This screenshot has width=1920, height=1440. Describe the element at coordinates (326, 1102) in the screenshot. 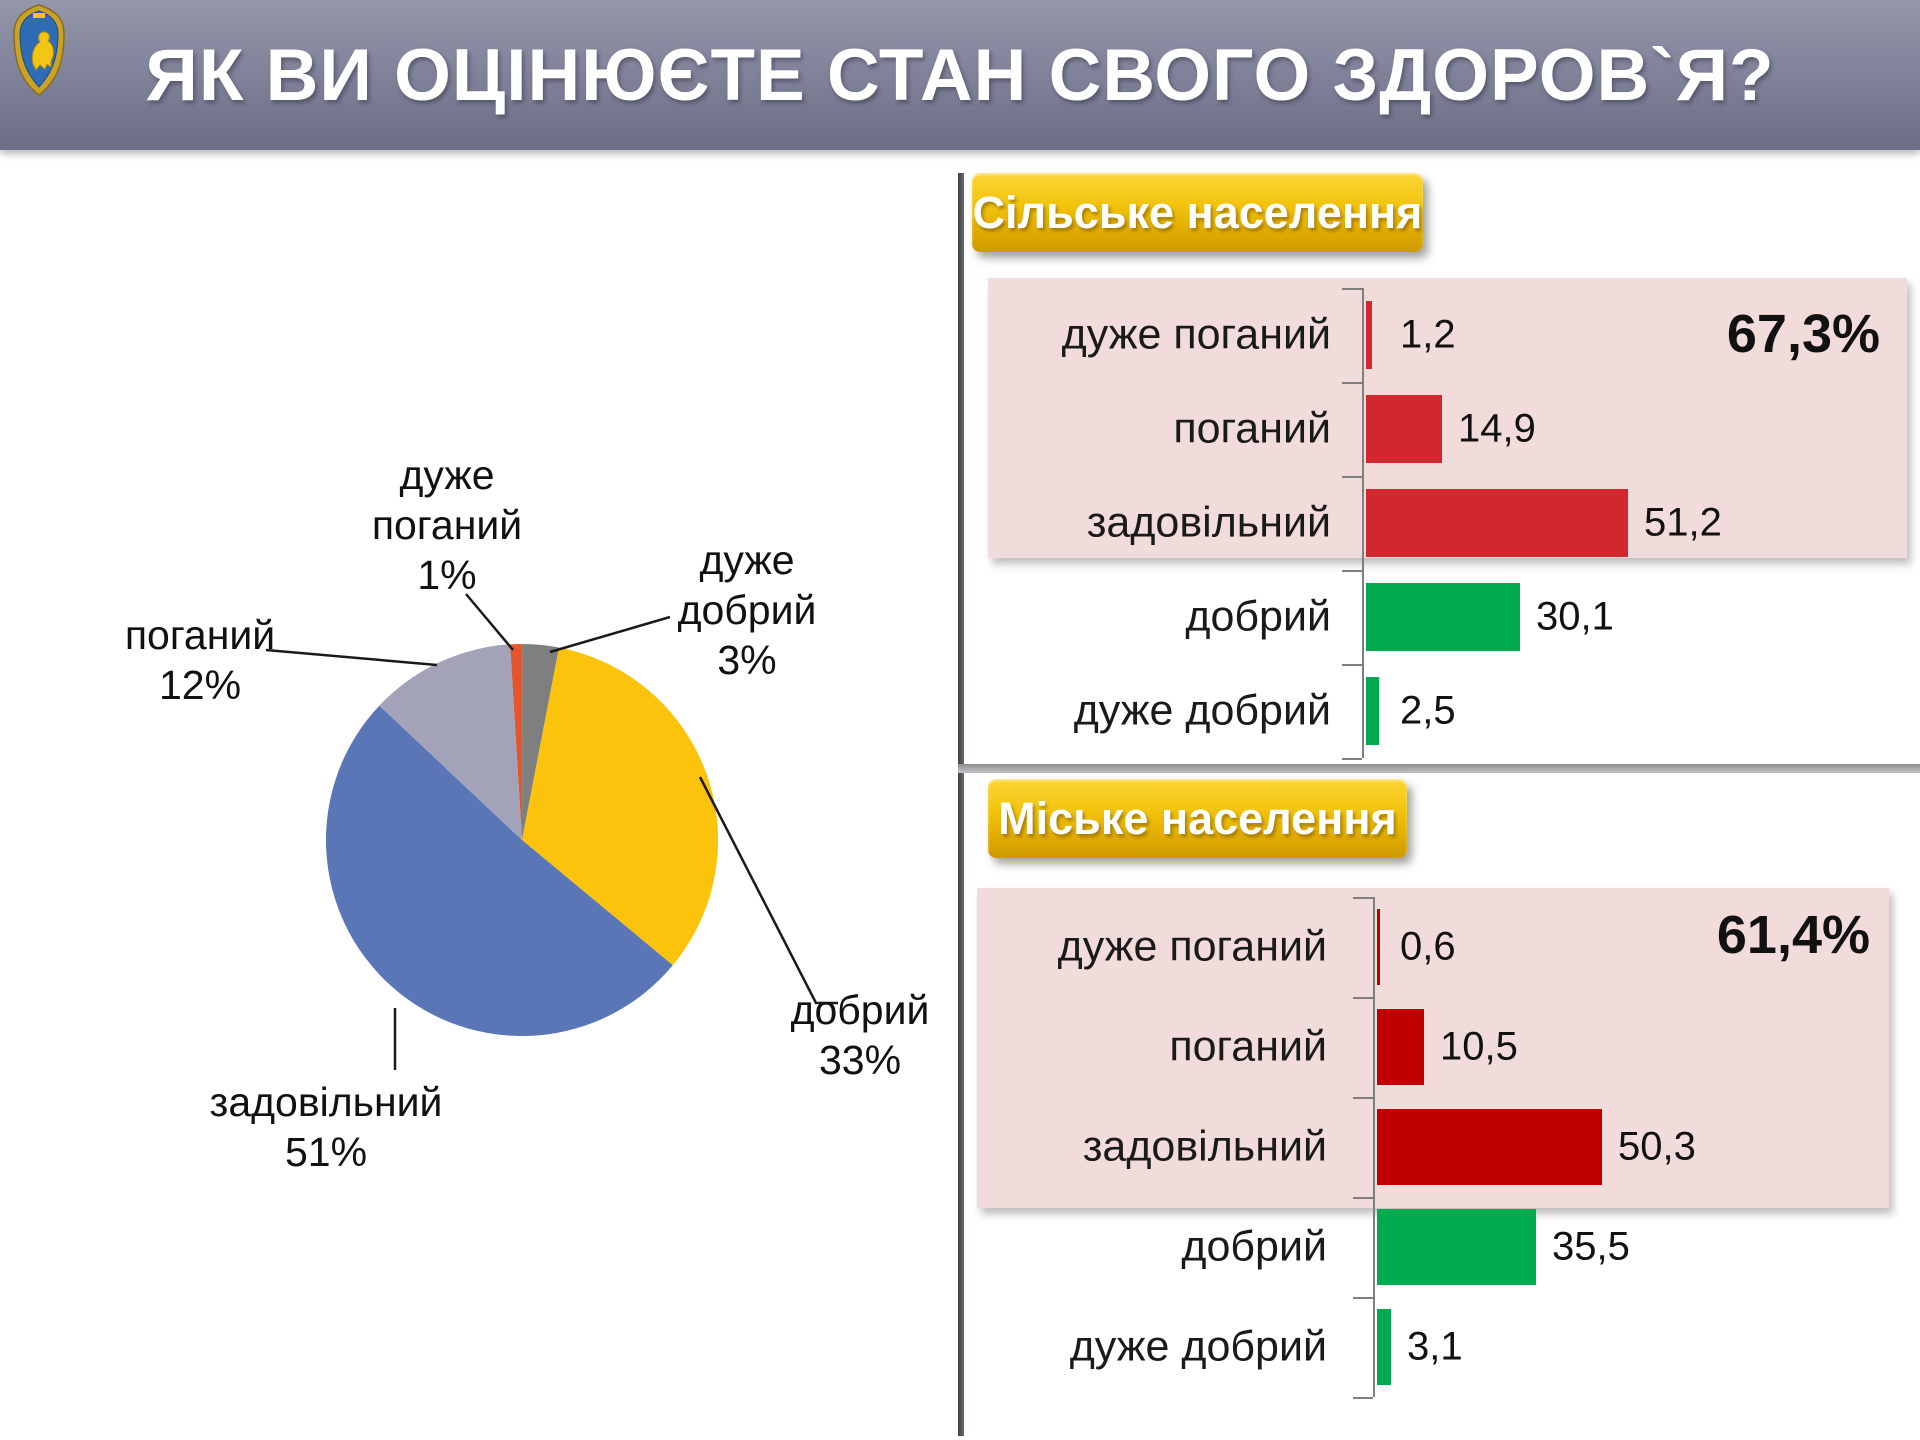

I see `pie-label-satisfactory-name: задовільний` at that location.